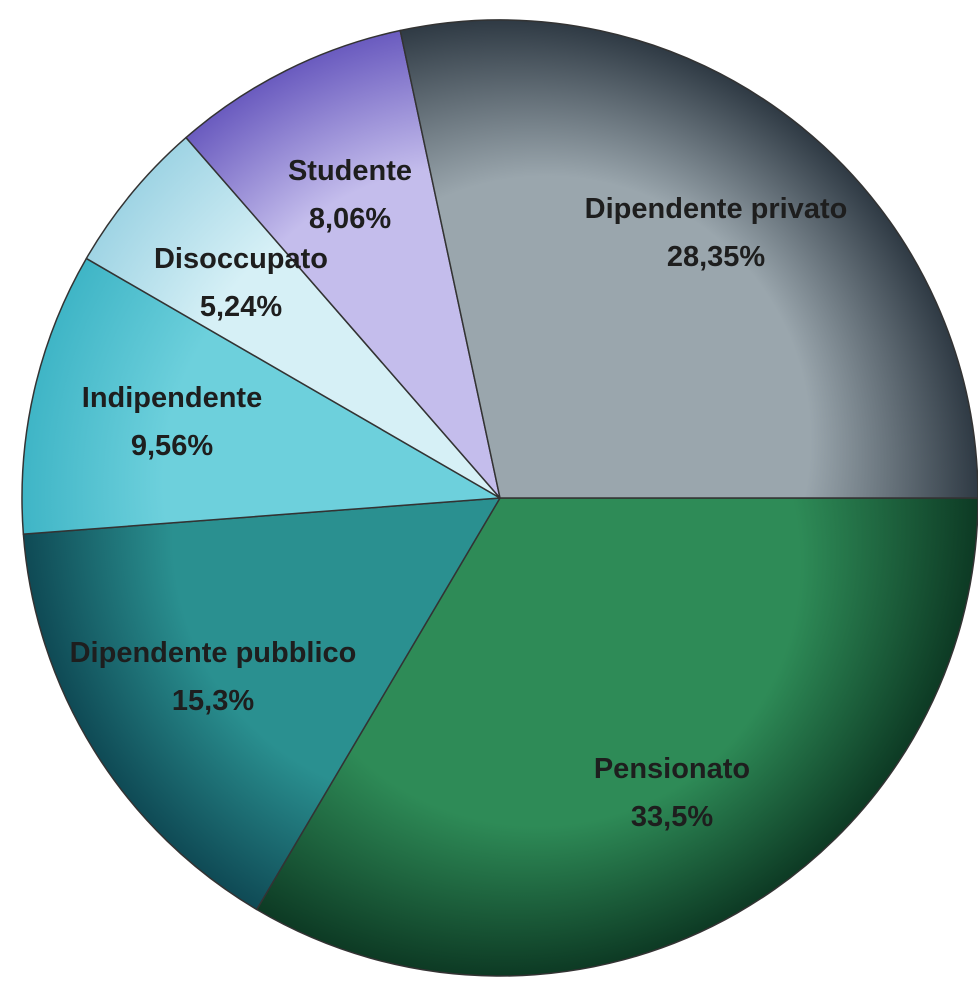  Describe the element at coordinates (672, 769) in the screenshot. I see `slice-label-pensionato: Pensionato` at that location.